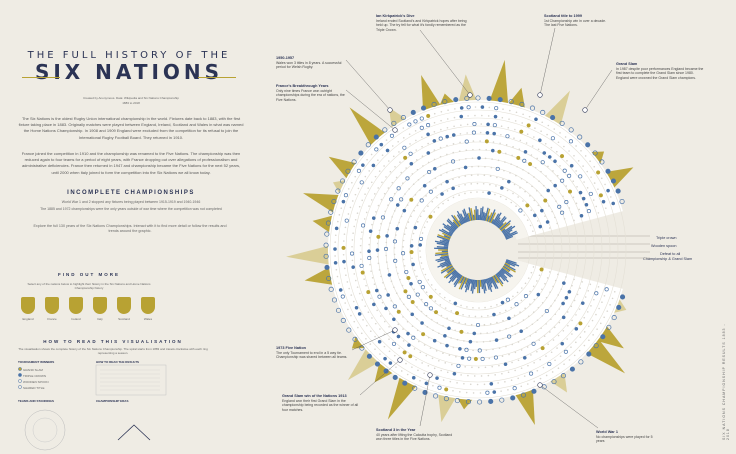  I want to click on nation-crest-france, so click(52, 305).